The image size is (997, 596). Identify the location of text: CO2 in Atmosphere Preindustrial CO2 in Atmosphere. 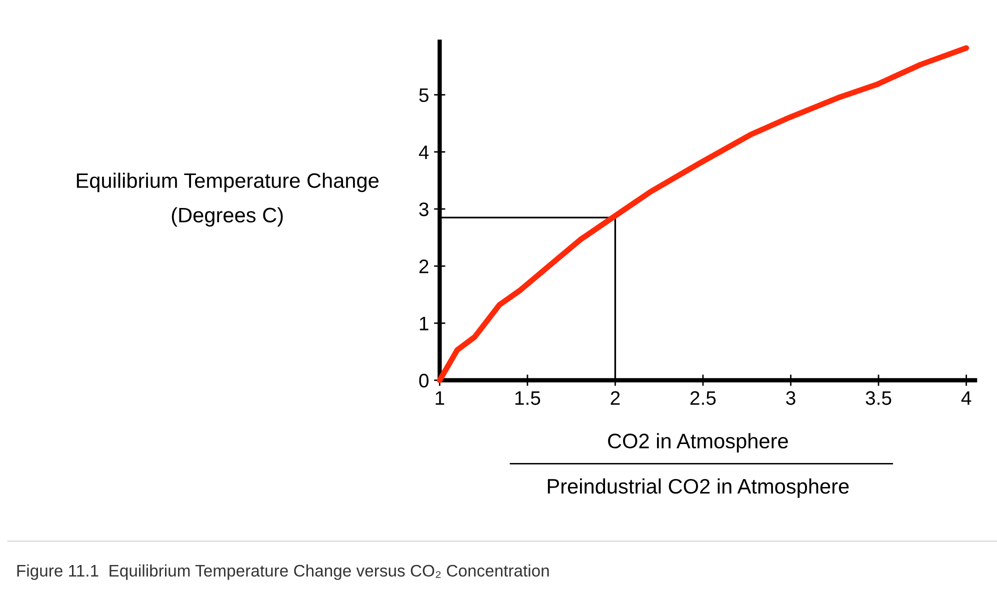
(698, 465).